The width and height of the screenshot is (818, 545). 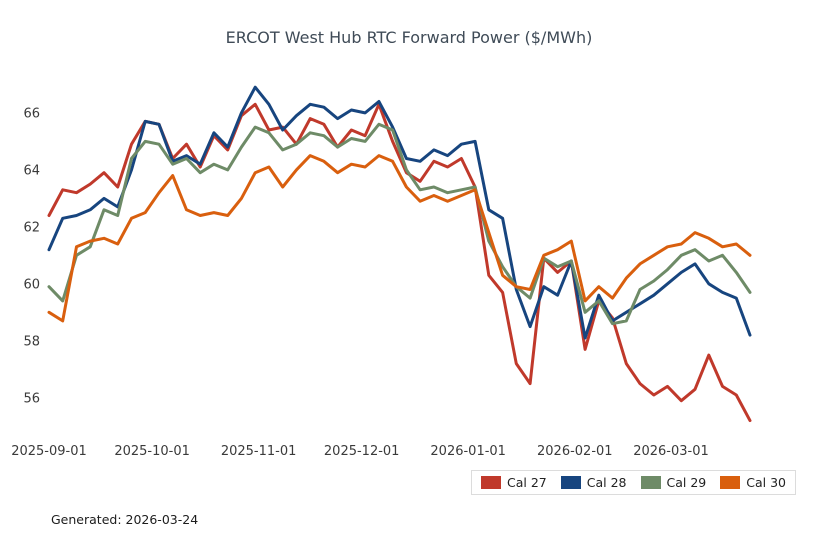 I want to click on y-tick-label: 66, so click(x=31, y=113).